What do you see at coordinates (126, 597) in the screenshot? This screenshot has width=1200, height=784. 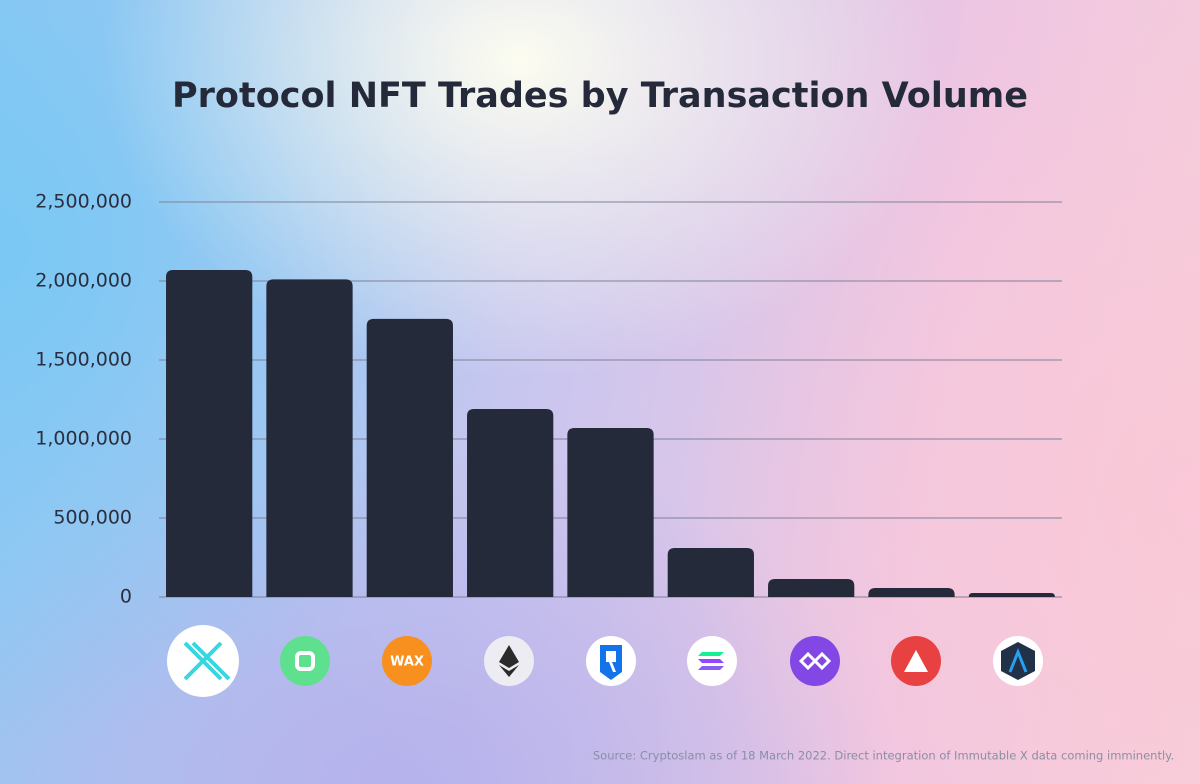 I see `y-tick-label: 0` at bounding box center [126, 597].